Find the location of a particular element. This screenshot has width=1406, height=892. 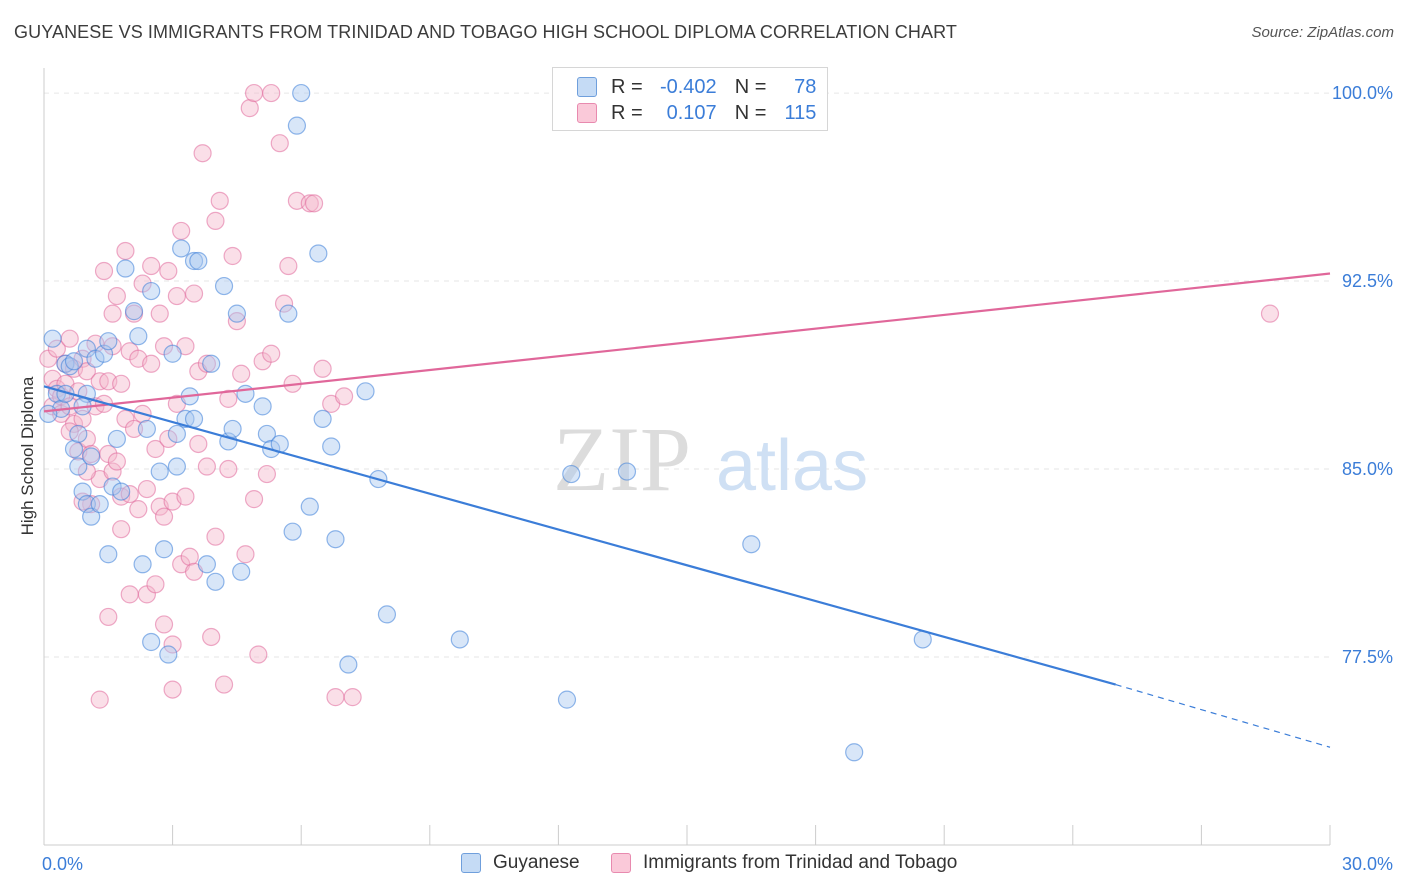

watermark-atlas: atlas is located at coordinates (792, 466).